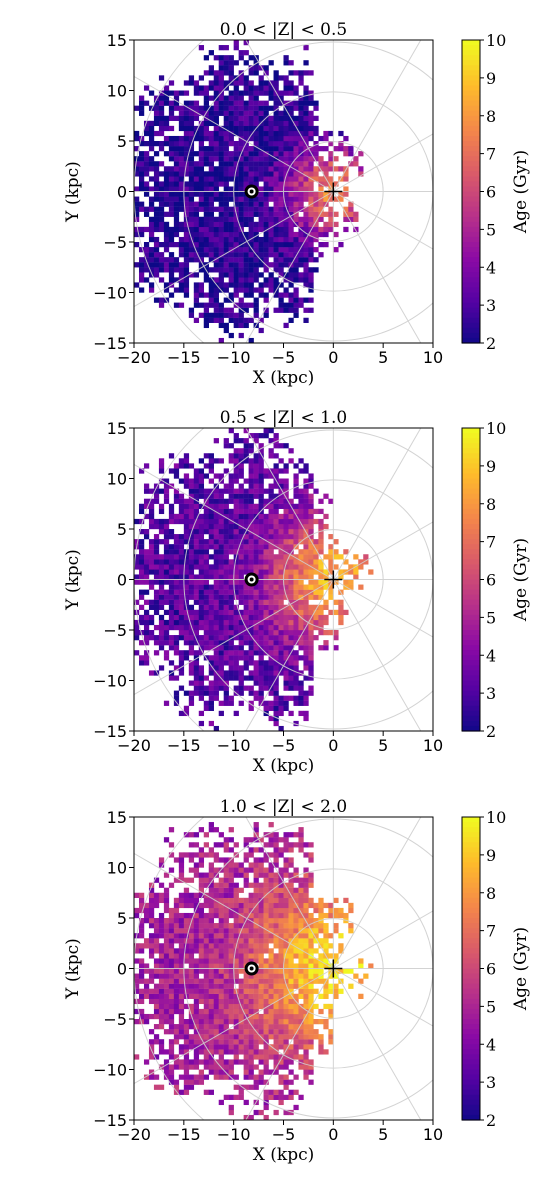 Image resolution: width=548 pixels, height=1186 pixels. What do you see at coordinates (117, 479) in the screenshot?
I see `y-tick-label: 10` at bounding box center [117, 479].